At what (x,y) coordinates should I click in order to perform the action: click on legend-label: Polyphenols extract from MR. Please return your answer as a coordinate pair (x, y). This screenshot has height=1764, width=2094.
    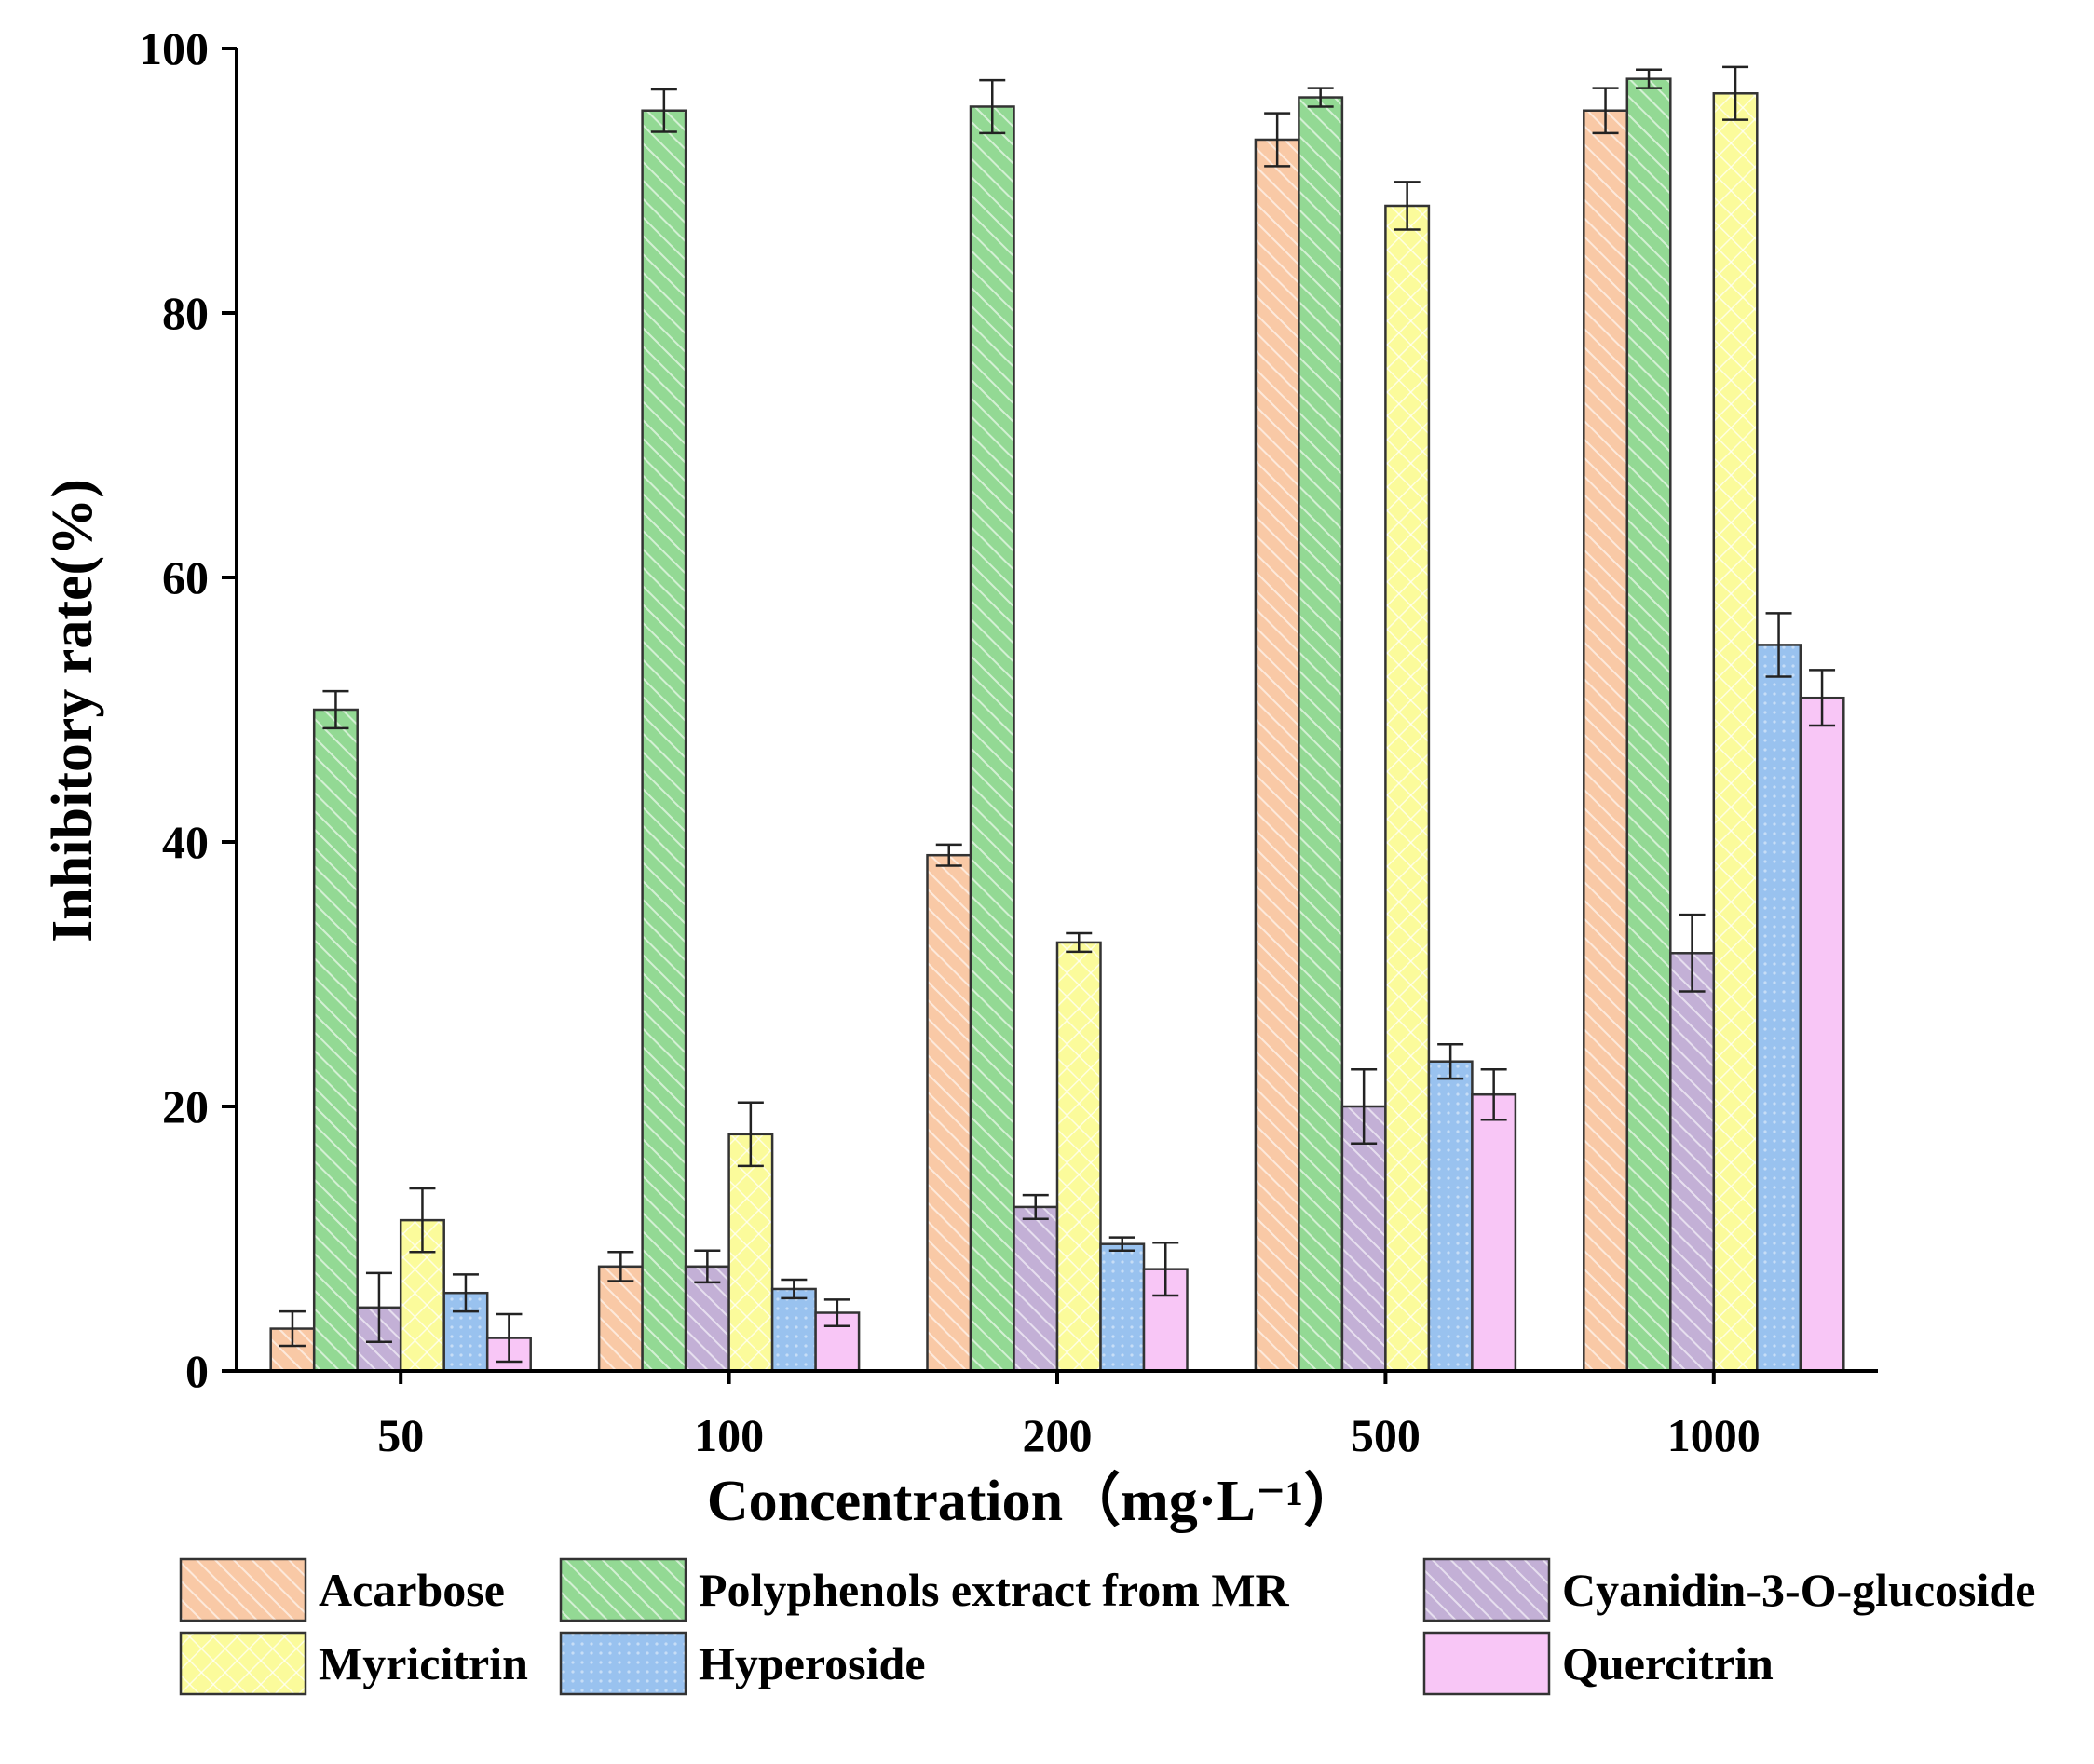
    Looking at the image, I should click on (994, 1590).